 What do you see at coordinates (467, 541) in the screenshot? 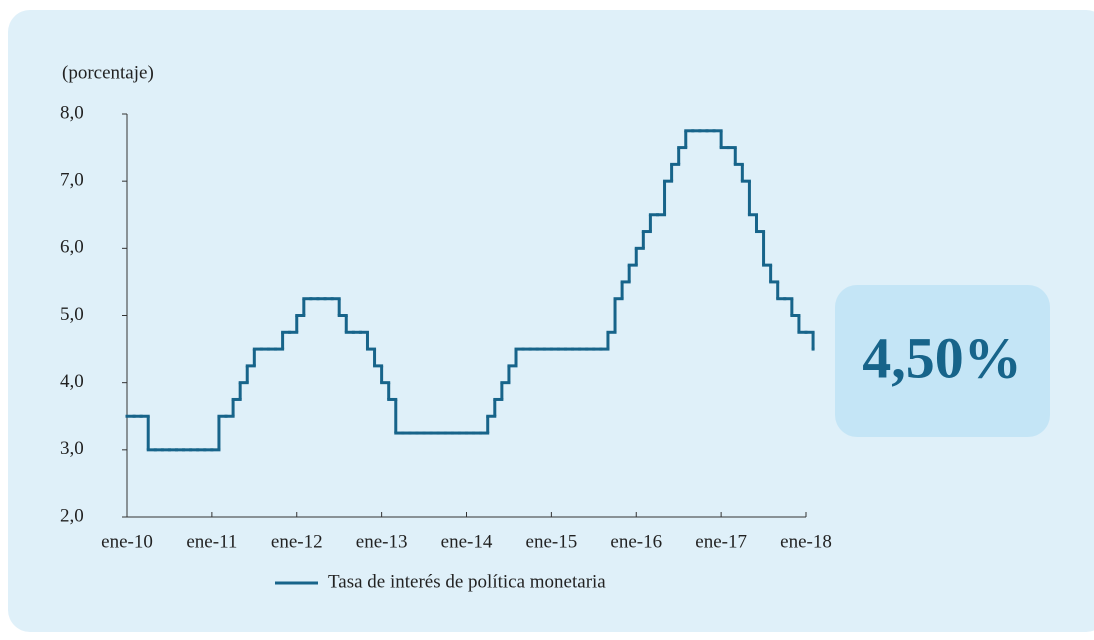
I see `x-tick-label: ene-14` at bounding box center [467, 541].